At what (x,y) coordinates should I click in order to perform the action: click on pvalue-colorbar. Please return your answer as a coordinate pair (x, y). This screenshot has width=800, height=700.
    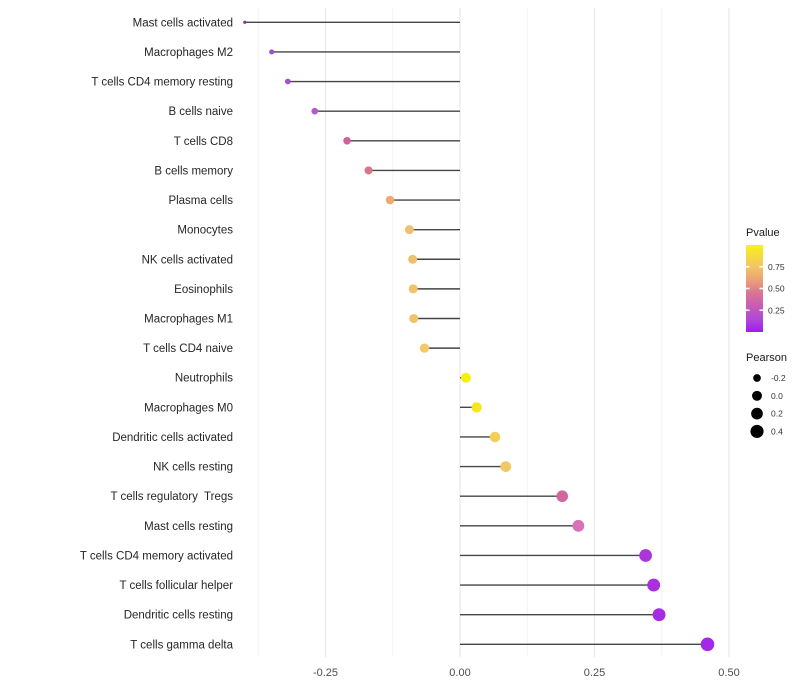
    Looking at the image, I should click on (754, 288).